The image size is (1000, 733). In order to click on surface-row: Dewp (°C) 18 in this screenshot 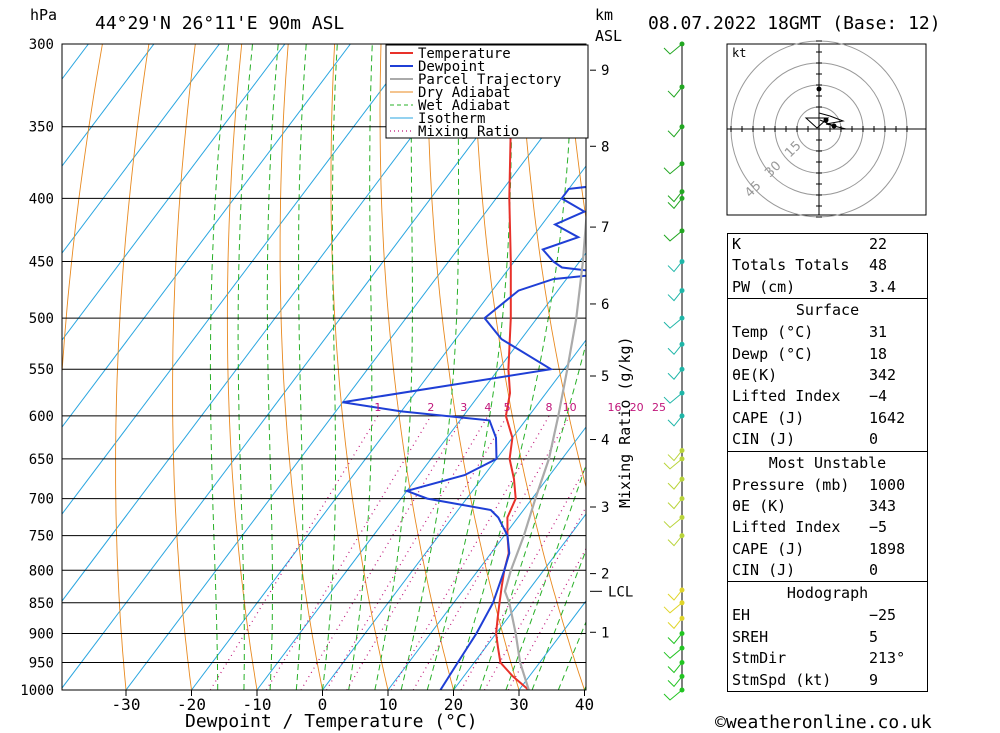, I will do `click(810, 353)`.